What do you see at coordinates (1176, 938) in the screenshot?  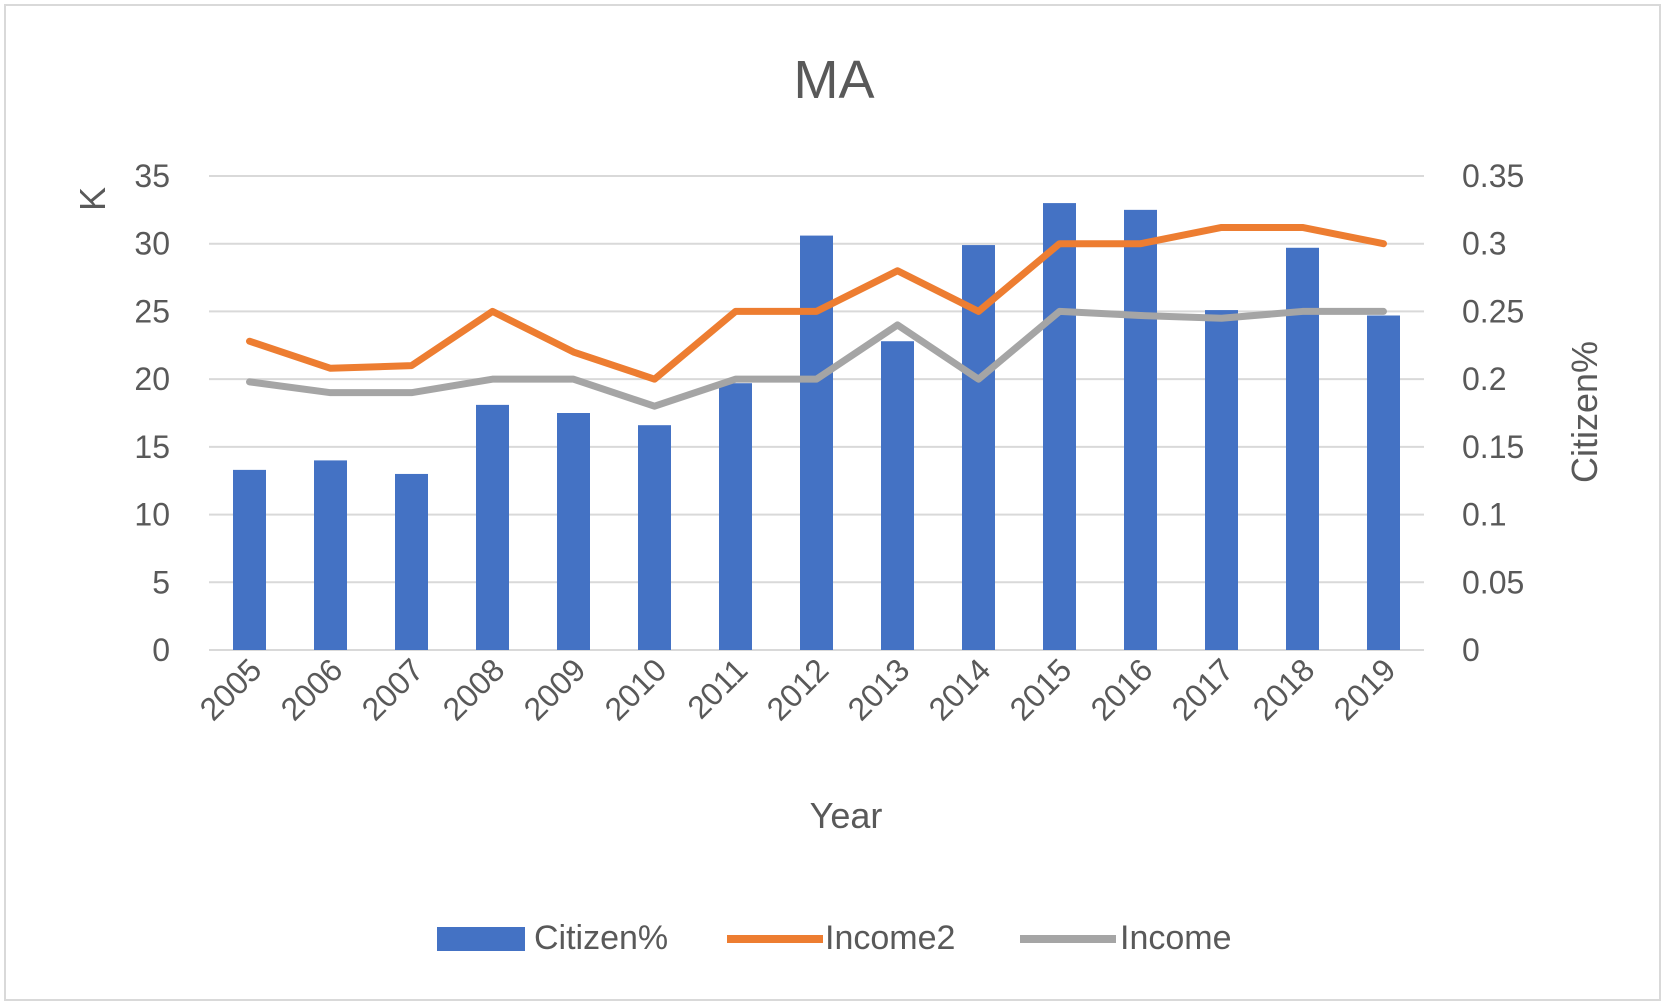 I see `legend-label-income: Income` at bounding box center [1176, 938].